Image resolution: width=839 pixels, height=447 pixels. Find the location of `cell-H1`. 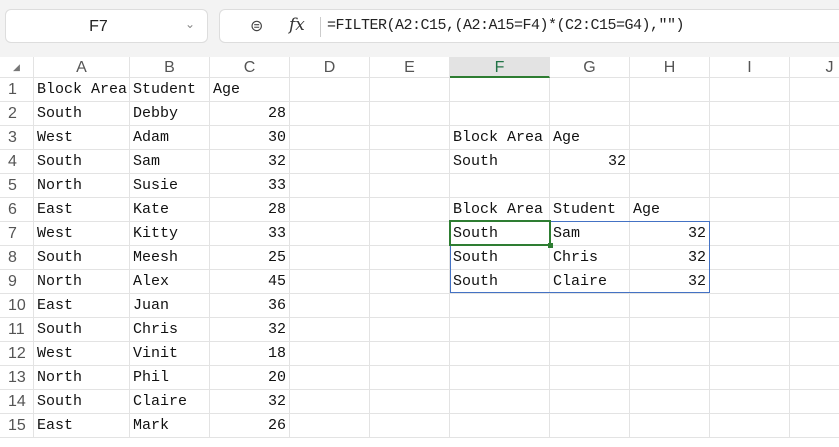

cell-H1 is located at coordinates (670, 90).